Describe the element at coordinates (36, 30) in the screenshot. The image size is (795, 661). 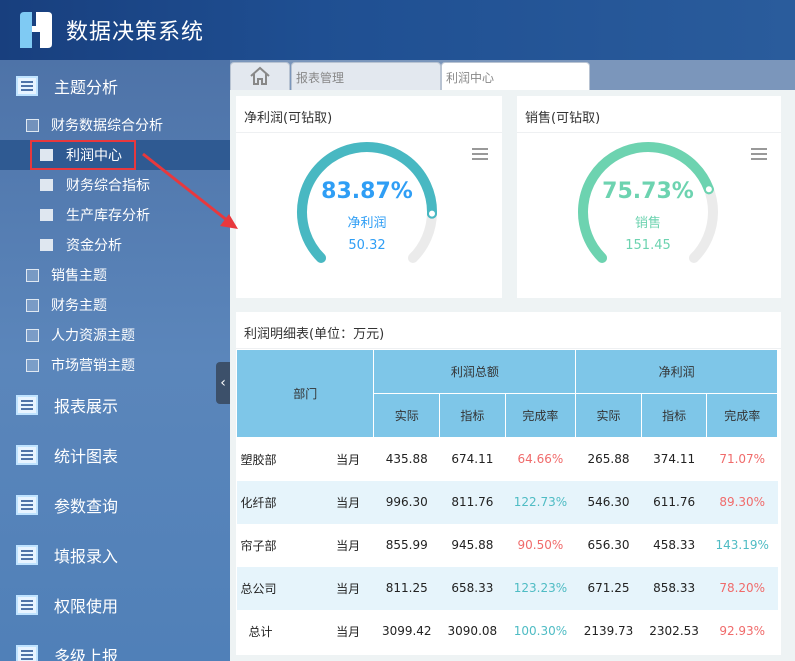
I see `logo-icon` at that location.